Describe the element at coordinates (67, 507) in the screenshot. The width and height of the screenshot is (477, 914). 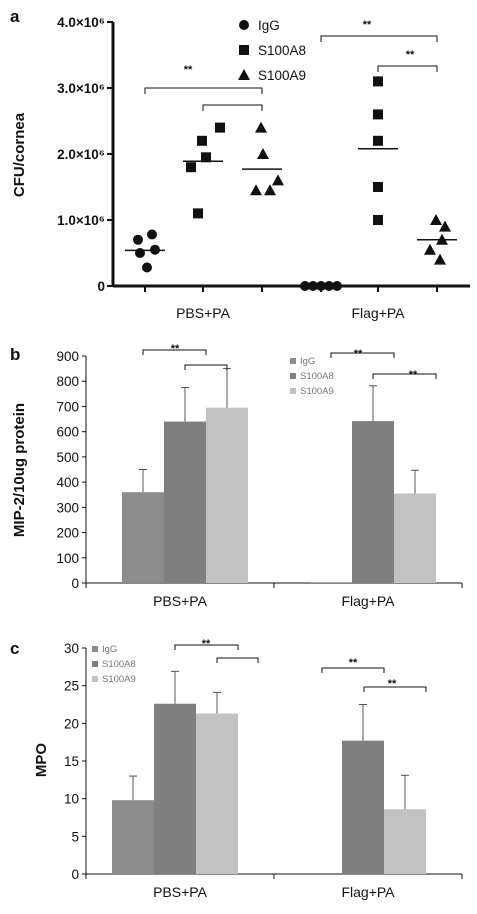
I see `y-tick-label: 300` at that location.